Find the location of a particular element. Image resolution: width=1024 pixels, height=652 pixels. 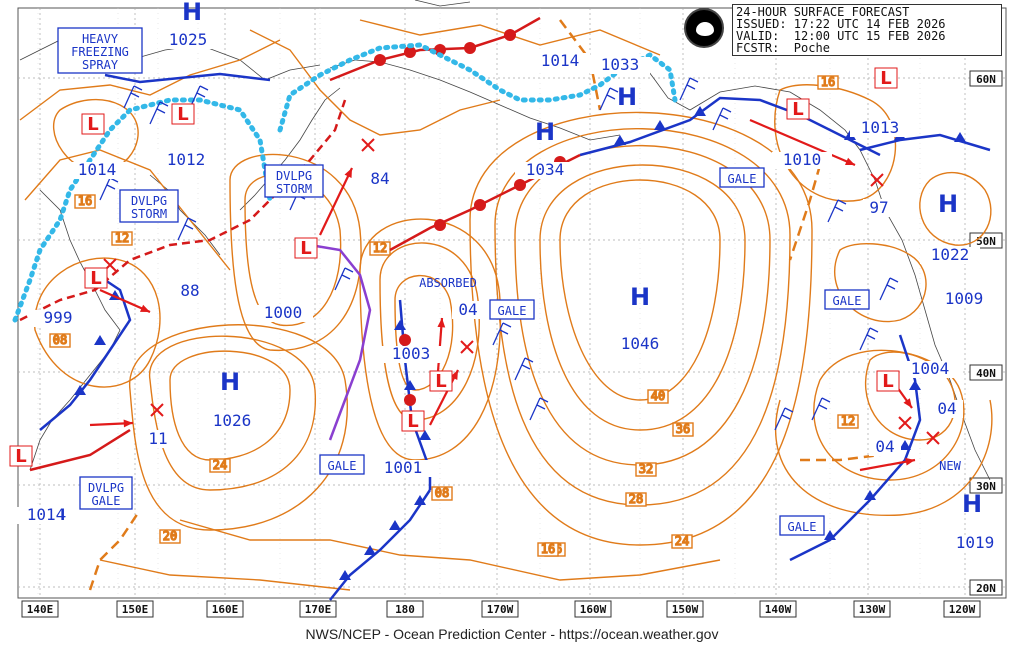

trough-east is located at coordinates (805, 212).